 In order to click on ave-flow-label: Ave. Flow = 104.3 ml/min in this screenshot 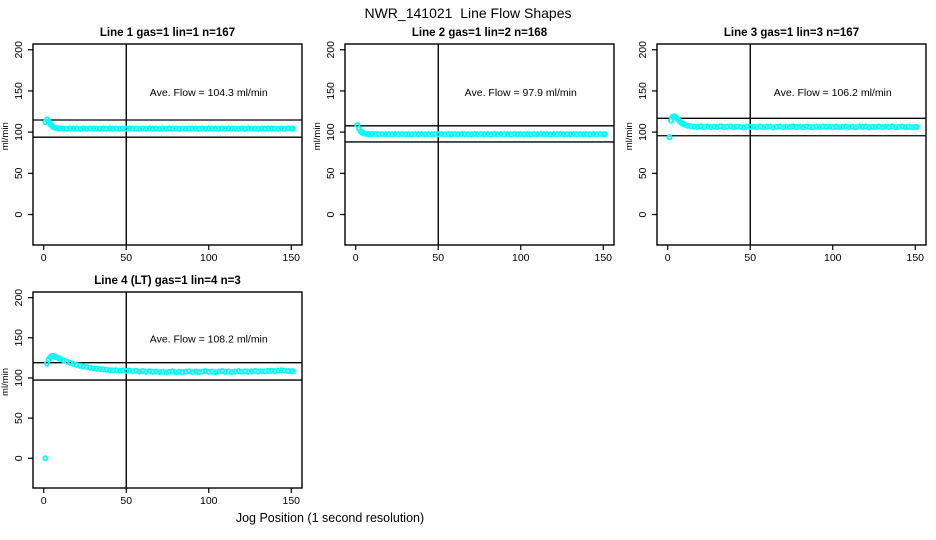, I will do `click(209, 93)`.